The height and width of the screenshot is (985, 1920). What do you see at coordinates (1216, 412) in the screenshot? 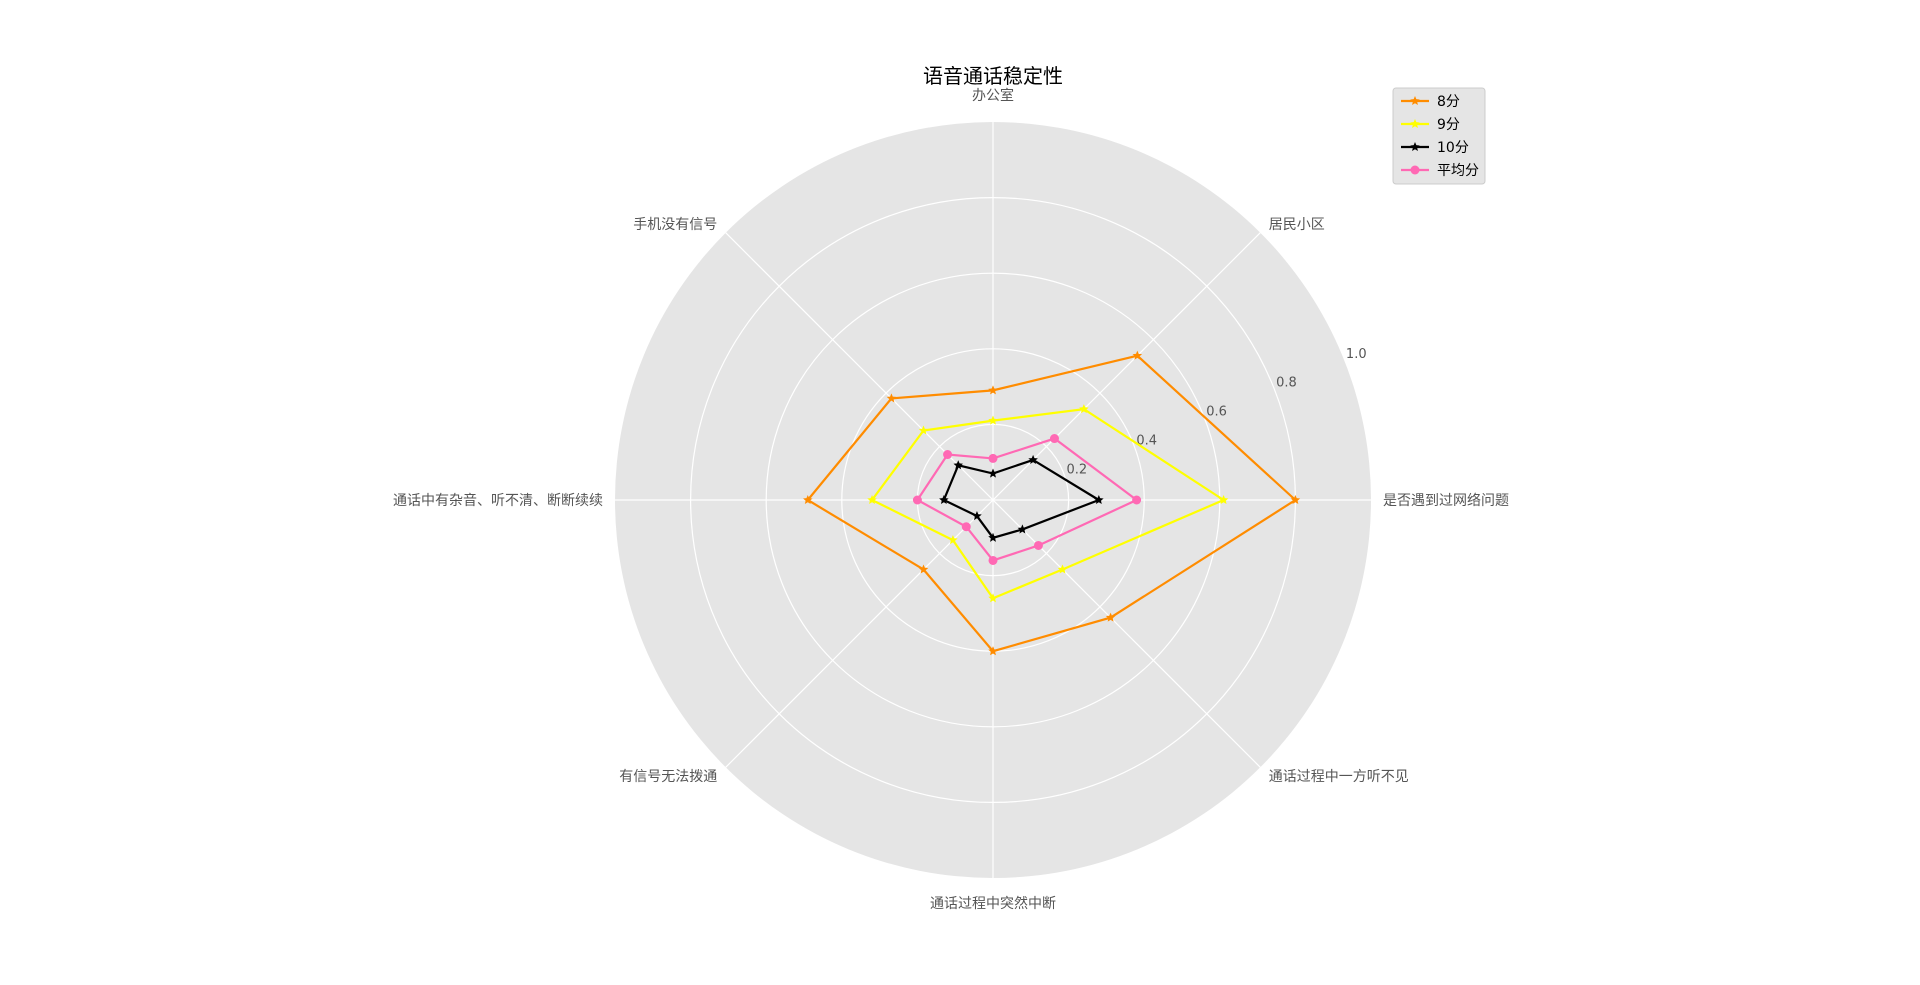
I see `radial-tick-label: 0.6` at bounding box center [1216, 412].